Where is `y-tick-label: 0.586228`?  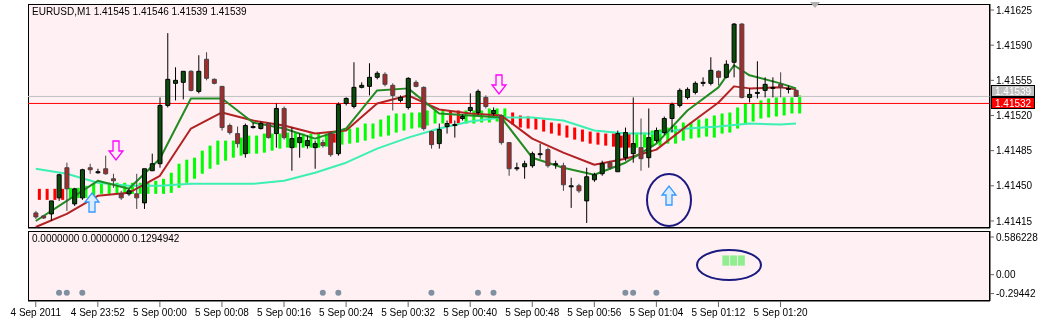 y-tick-label: 0.586228 is located at coordinates (1017, 237).